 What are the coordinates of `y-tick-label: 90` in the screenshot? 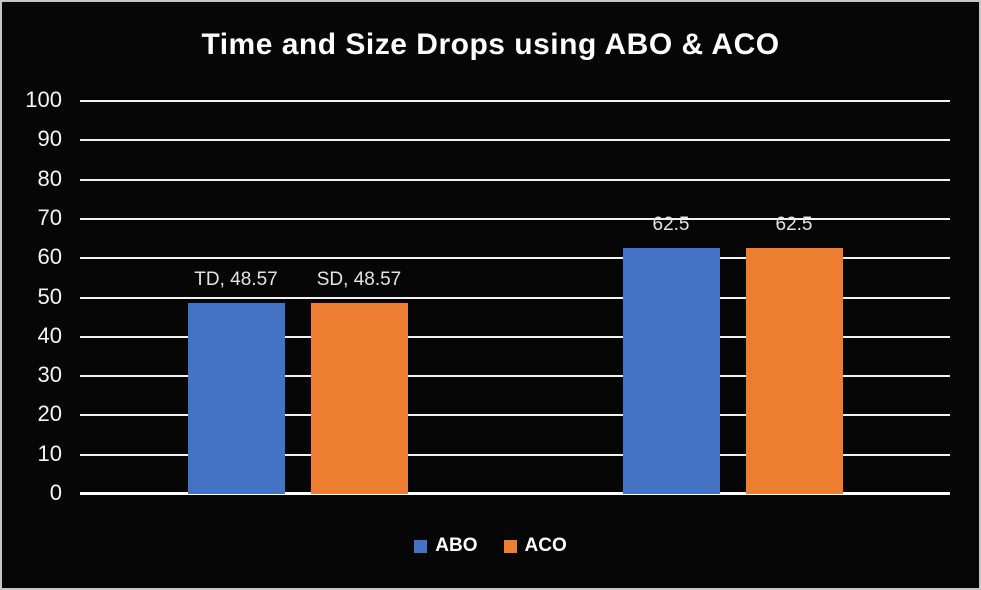 It's located at (49, 139).